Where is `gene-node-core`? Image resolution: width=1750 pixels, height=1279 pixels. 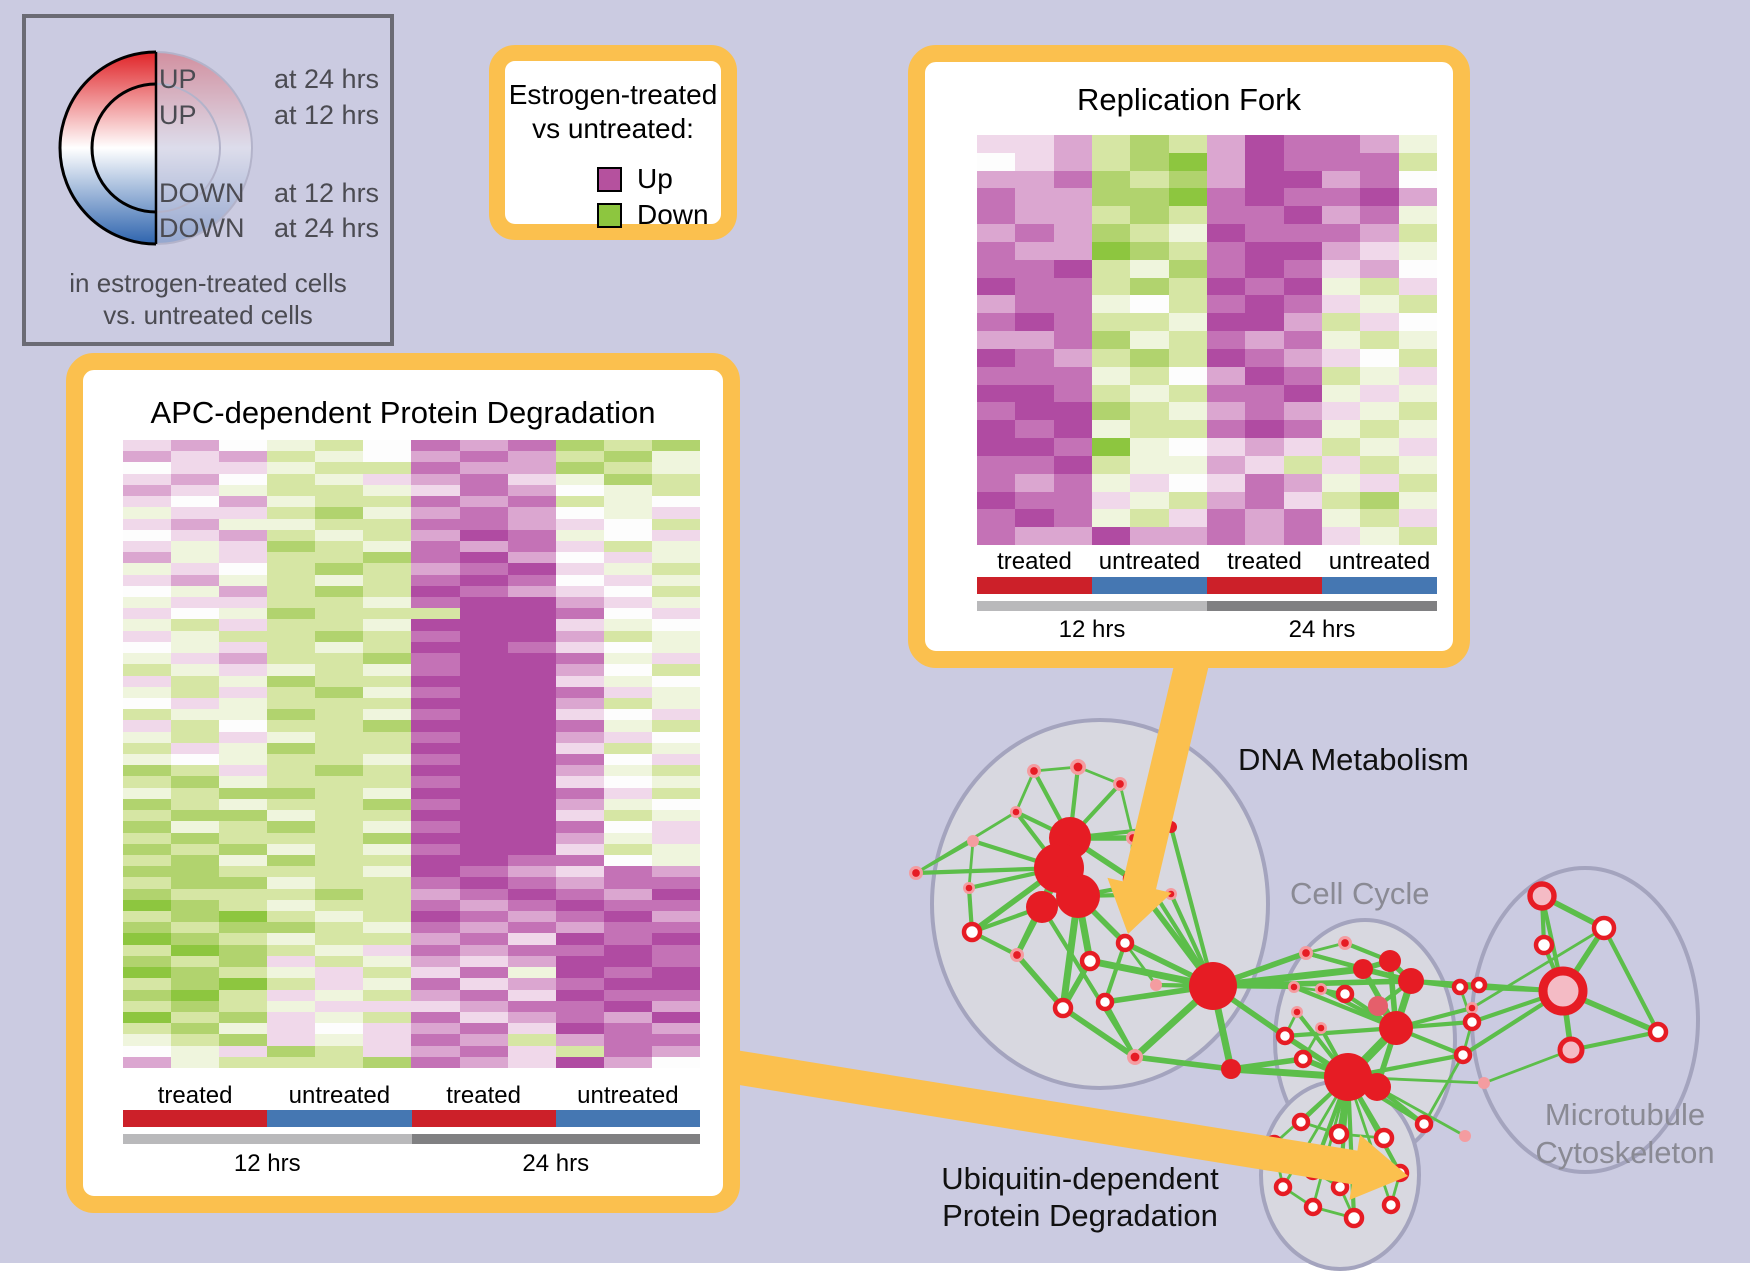 gene-node-core is located at coordinates (1017, 955).